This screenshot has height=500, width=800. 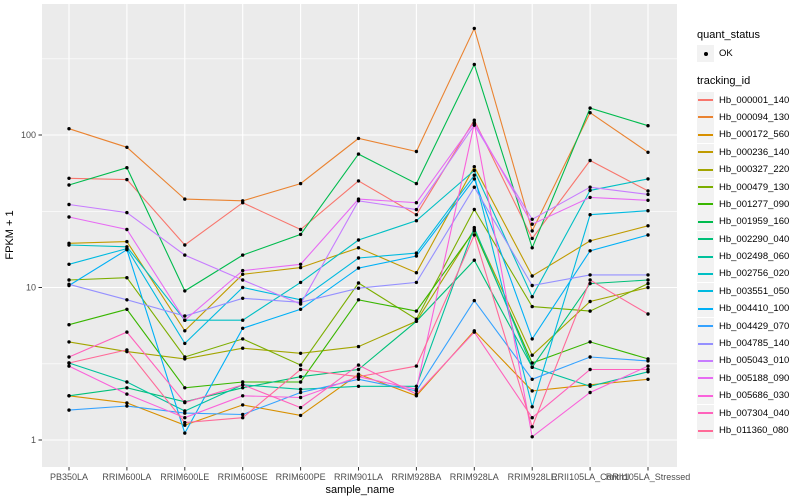 I want to click on legend-item: Hb_000479_130, so click(x=745, y=187).